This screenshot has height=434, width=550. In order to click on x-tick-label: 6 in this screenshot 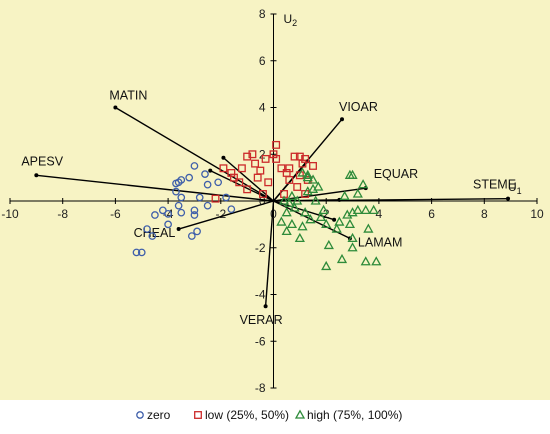, I will do `click(431, 214)`.